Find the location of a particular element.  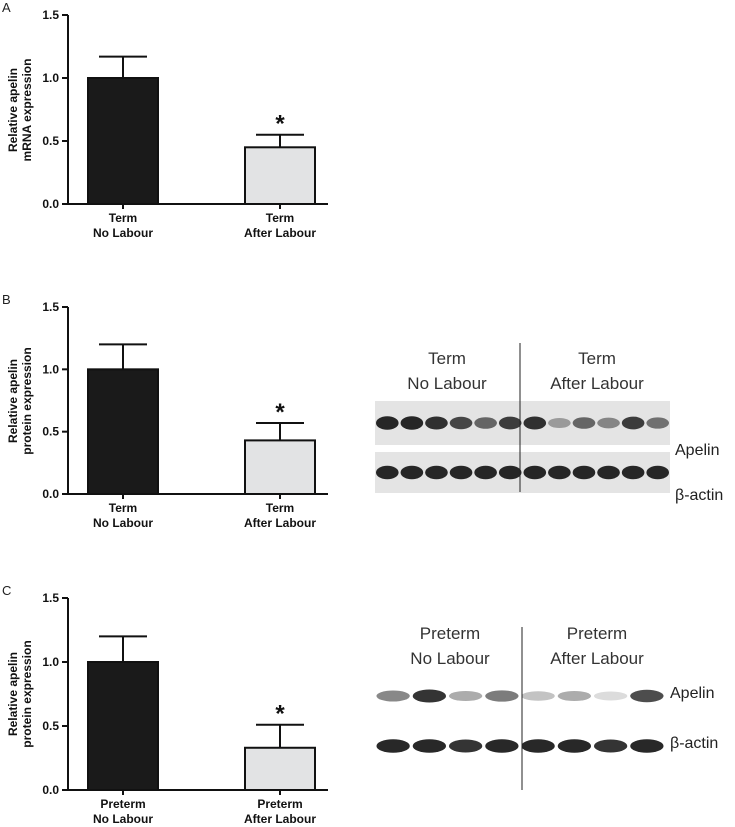

blot-group-label: Preterm No Labour is located at coordinates (450, 646).